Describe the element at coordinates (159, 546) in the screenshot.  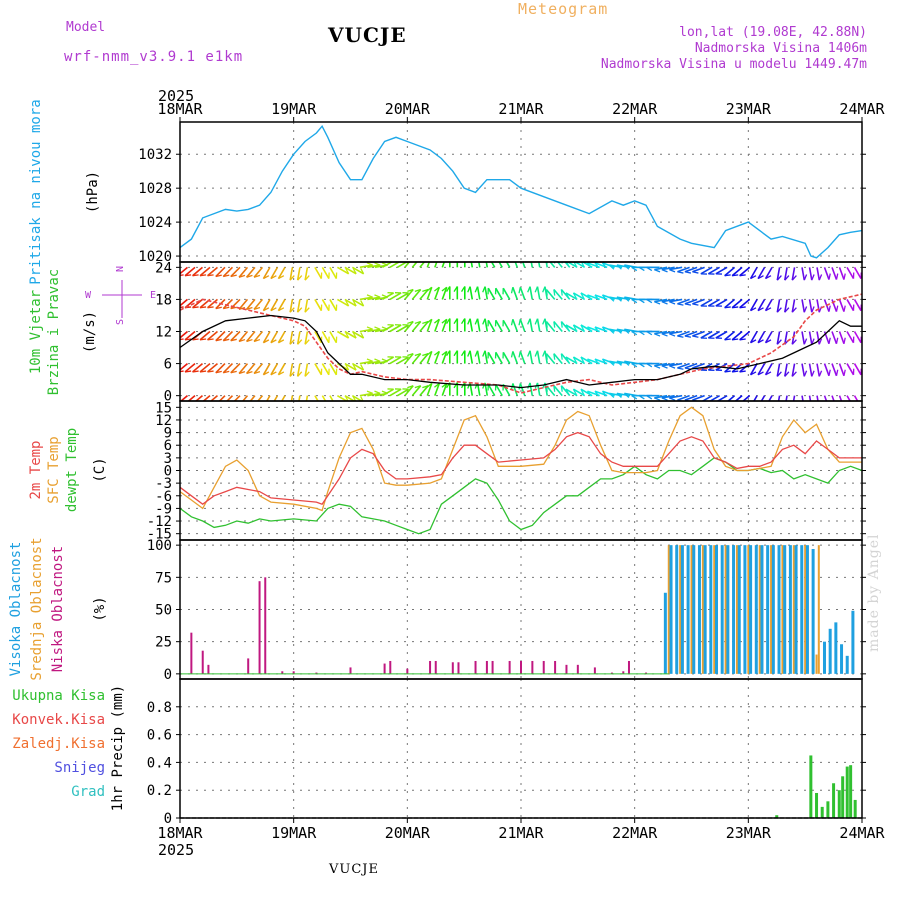
I see `y-tick-label: 100` at that location.